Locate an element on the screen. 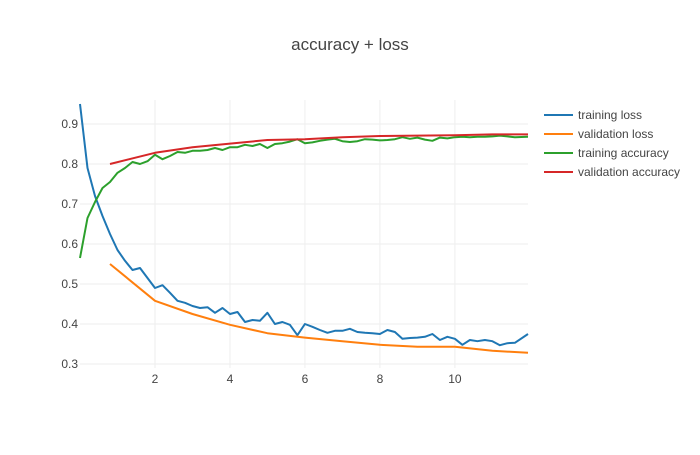  y-tick-label: 0.9 is located at coordinates (69, 124).